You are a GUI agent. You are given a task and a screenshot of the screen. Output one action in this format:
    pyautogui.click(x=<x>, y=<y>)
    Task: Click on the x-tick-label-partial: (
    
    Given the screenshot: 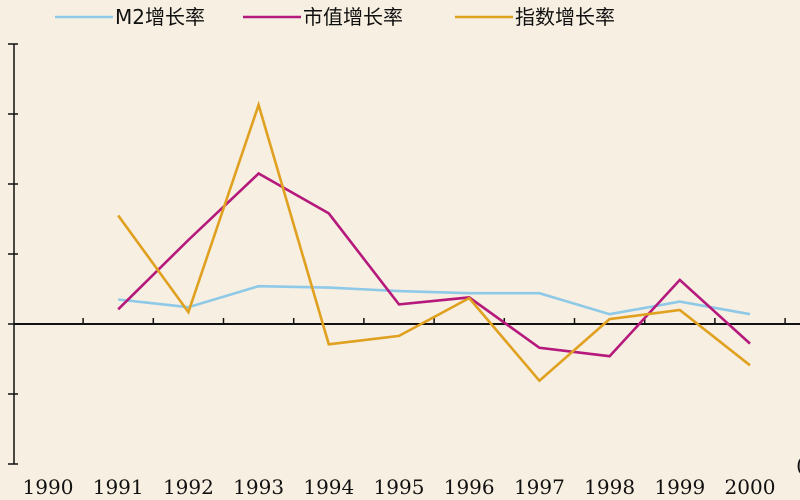 What is the action you would take?
    pyautogui.click(x=798, y=465)
    